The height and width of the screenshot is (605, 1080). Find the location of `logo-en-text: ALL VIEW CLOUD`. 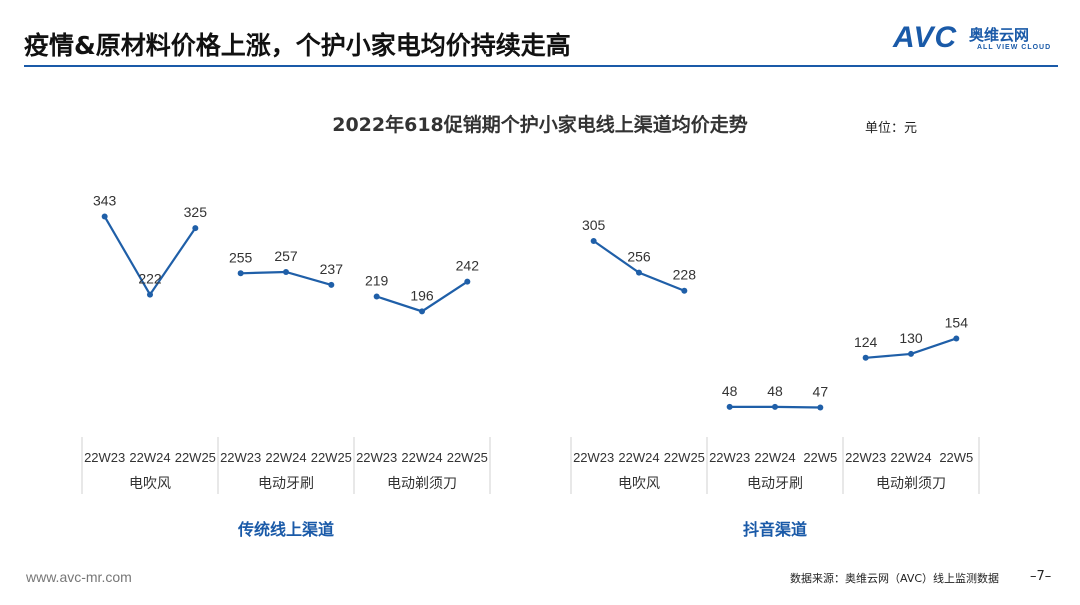

logo-en-text: ALL VIEW CLOUD is located at coordinates (1014, 47).